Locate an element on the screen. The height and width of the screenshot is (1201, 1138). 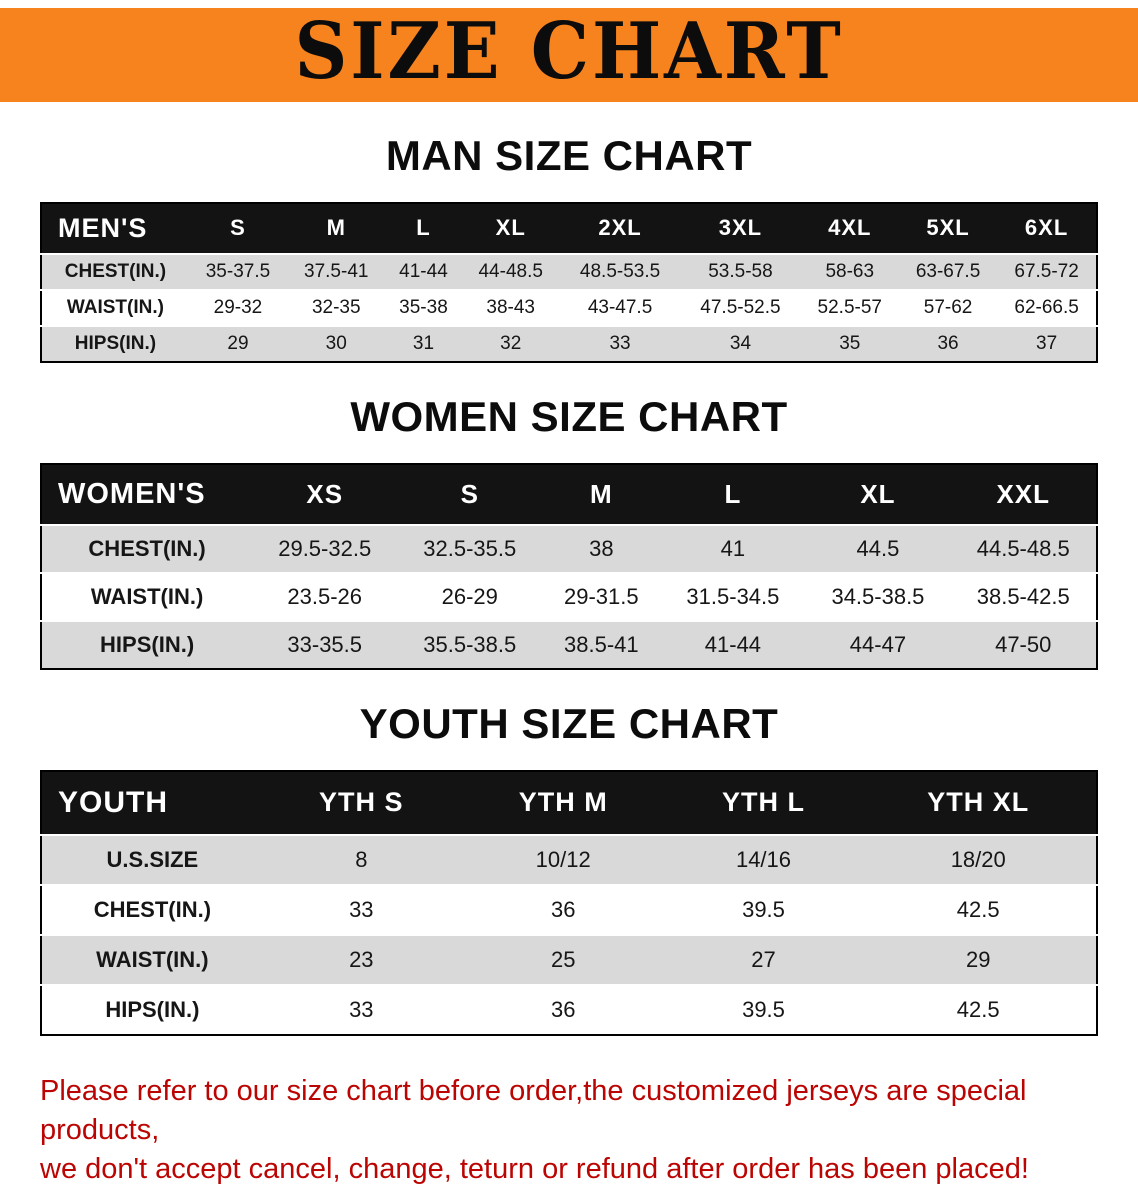
value-cell: 32-35 is located at coordinates (336, 307).